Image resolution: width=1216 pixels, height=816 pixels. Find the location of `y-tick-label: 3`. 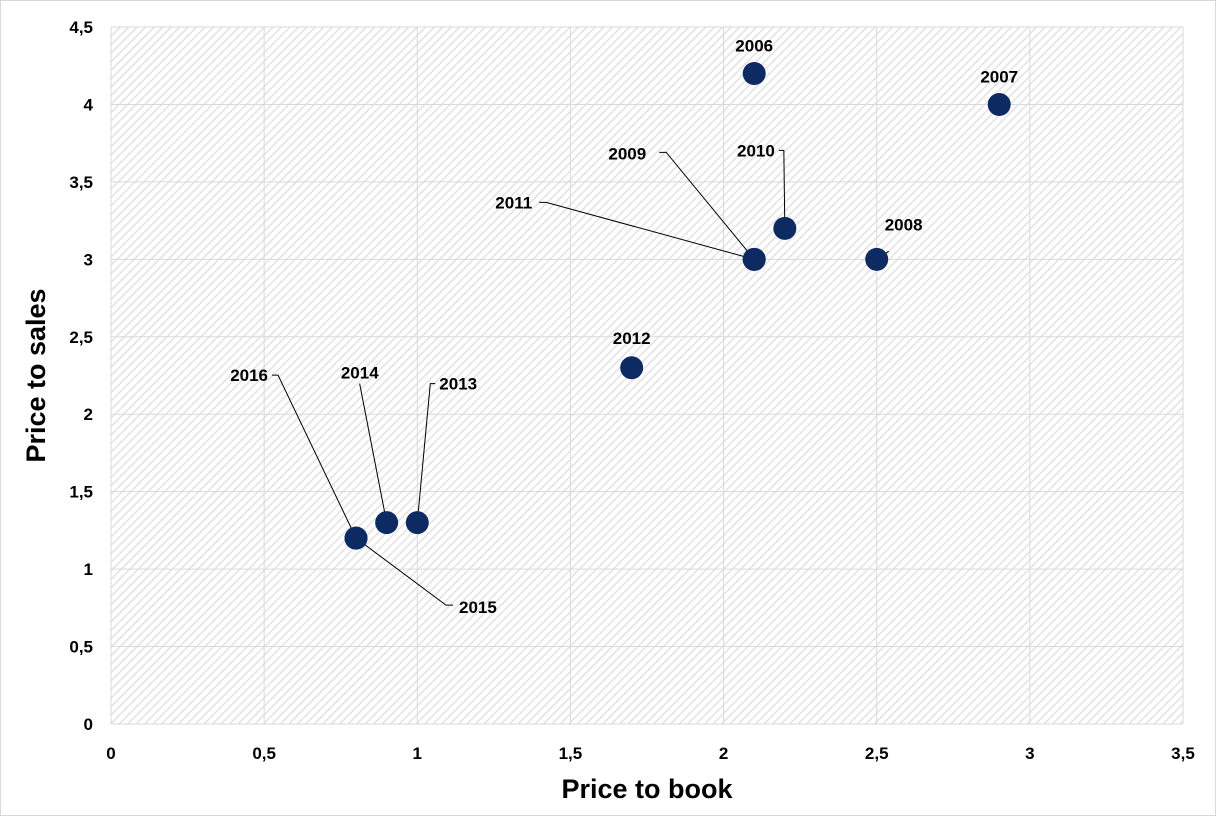

y-tick-label: 3 is located at coordinates (88, 259).